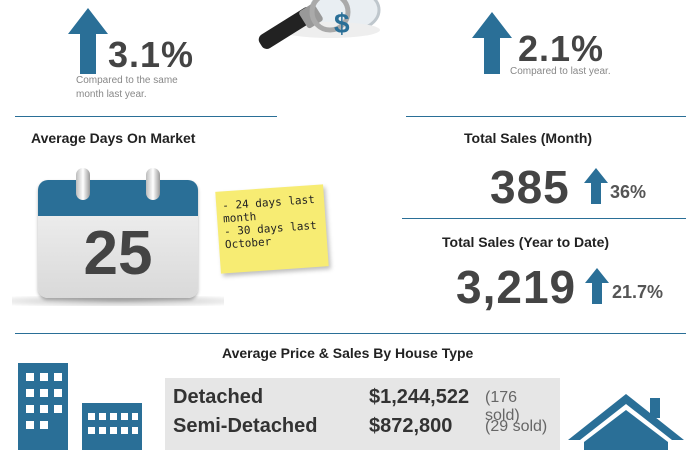 The height and width of the screenshot is (450, 700). I want to click on total-sales-ytd-change: 21.7%, so click(638, 292).